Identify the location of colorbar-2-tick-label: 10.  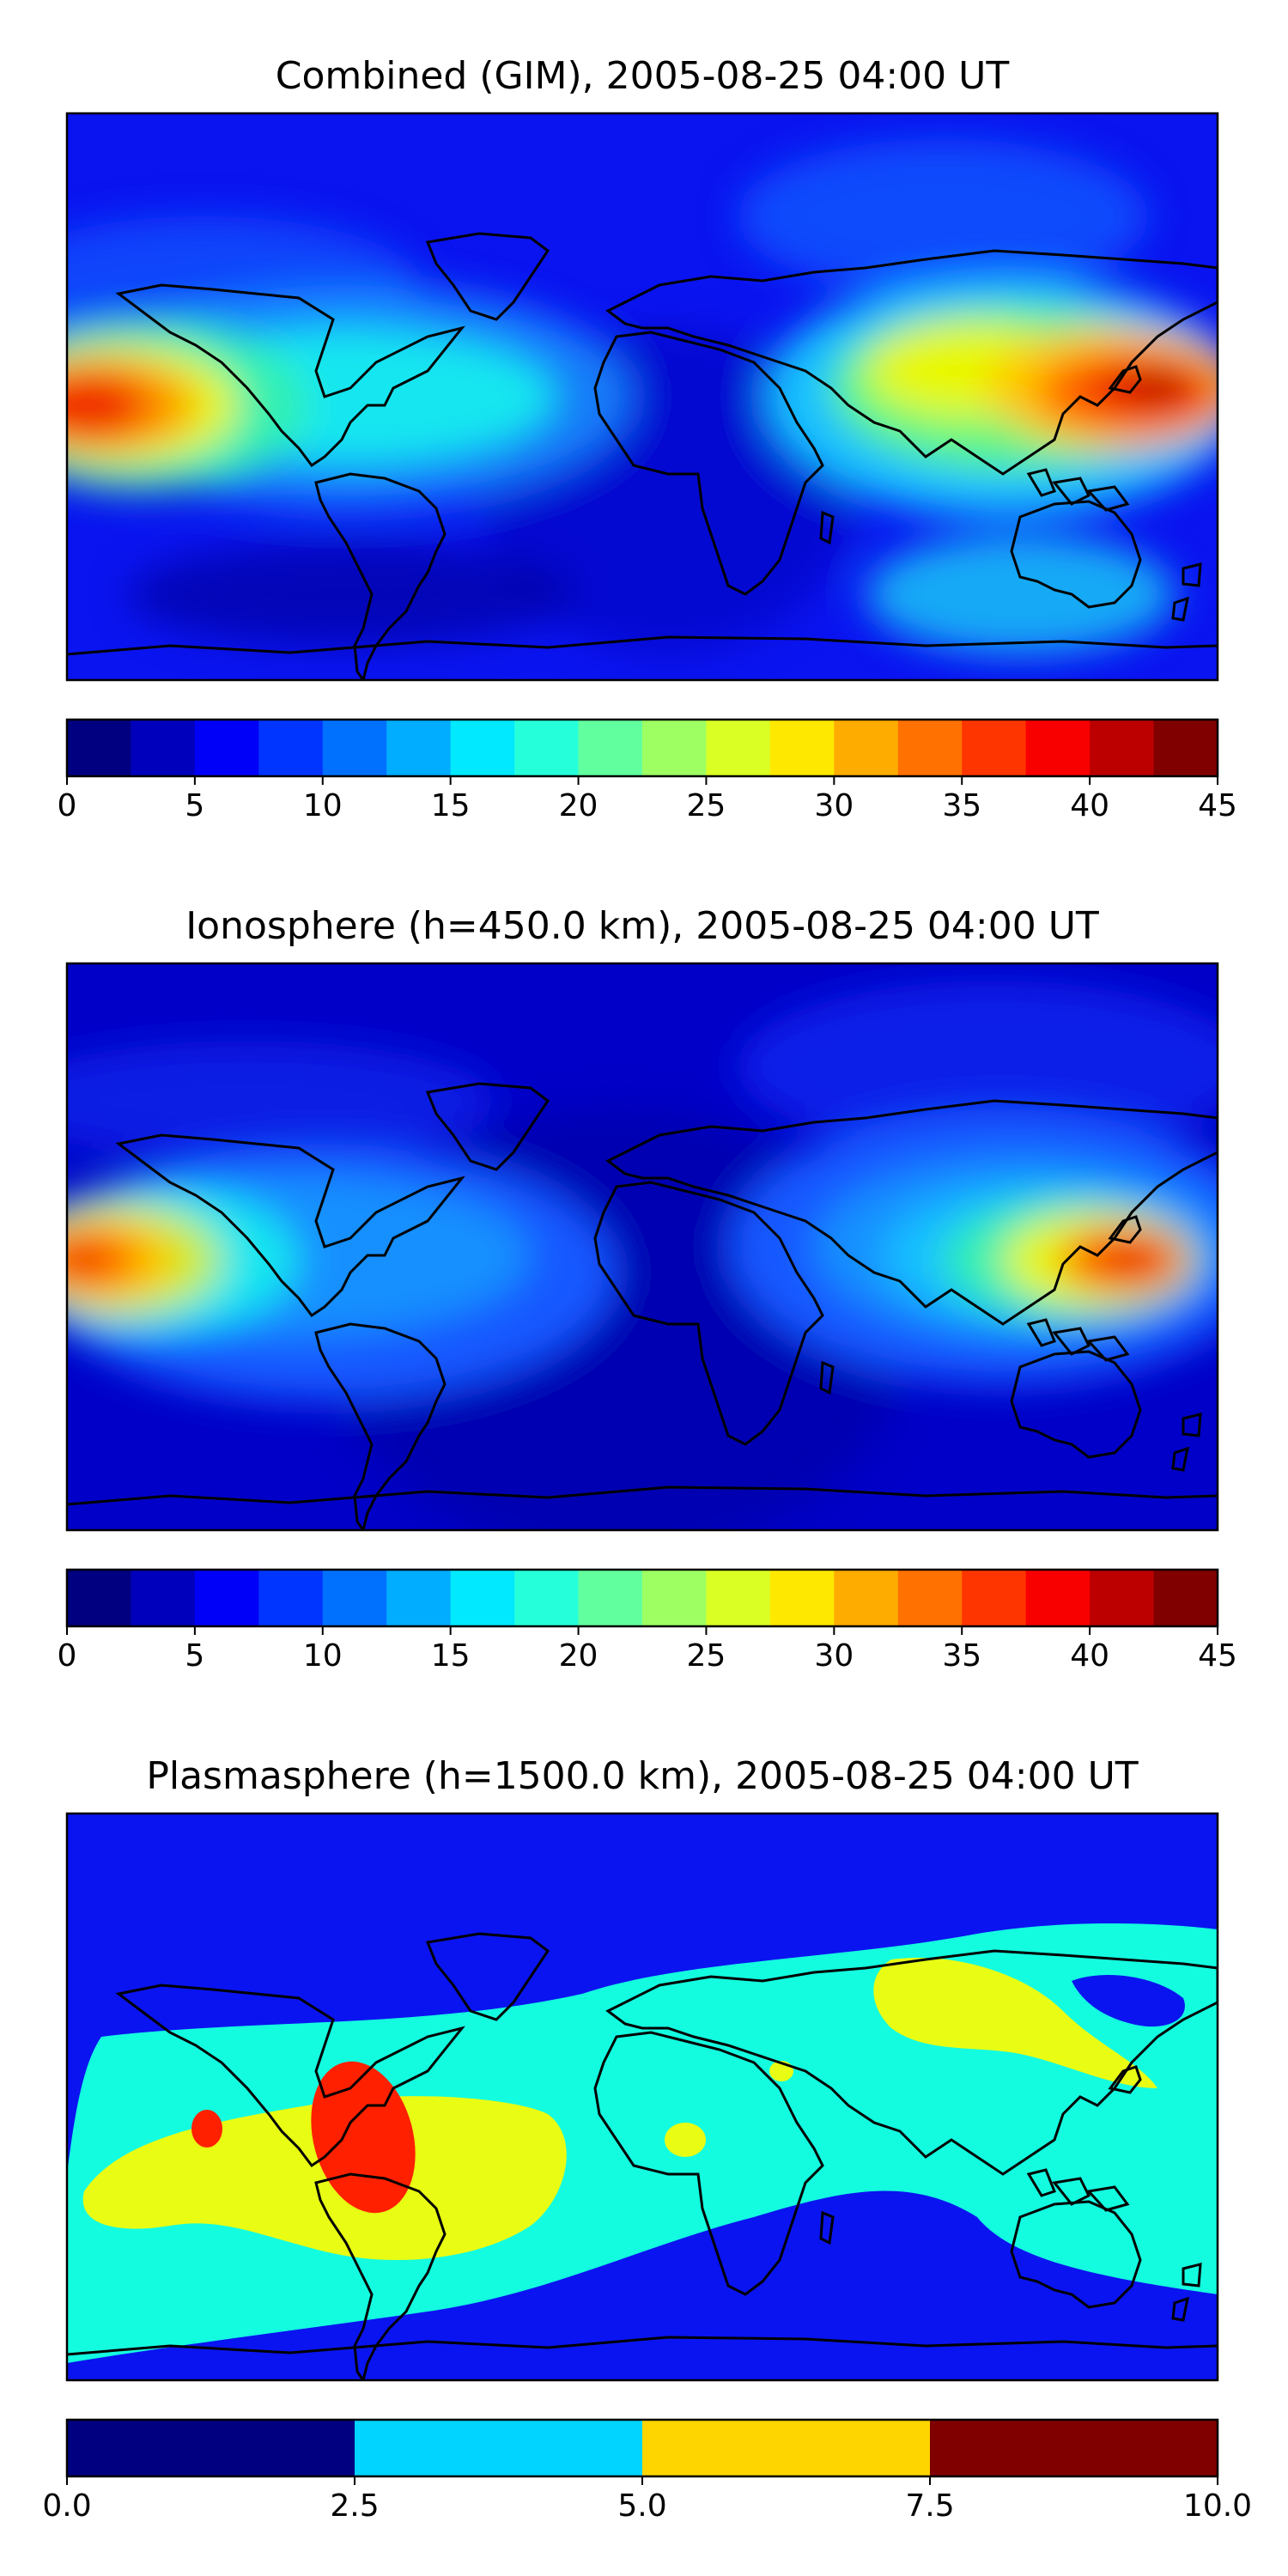
(323, 1656).